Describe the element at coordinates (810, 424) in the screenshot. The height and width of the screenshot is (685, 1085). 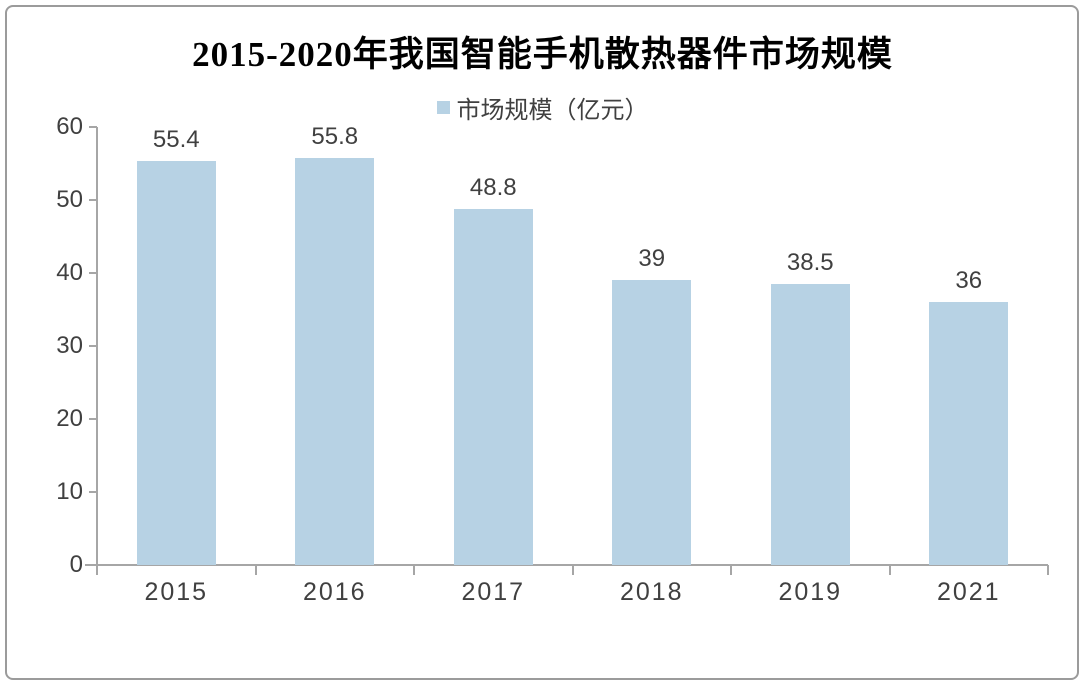
I see `bar-2019` at that location.